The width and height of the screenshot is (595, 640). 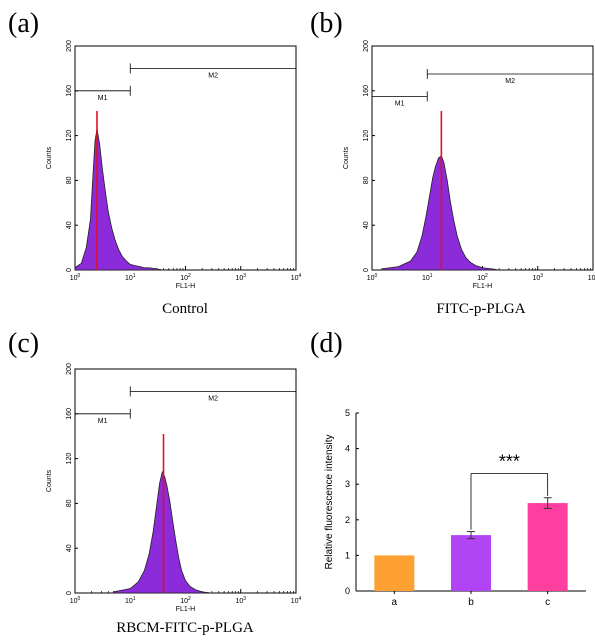 What do you see at coordinates (329, 501) in the screenshot?
I see `y-axis-label: Relative fluorescence intensity` at bounding box center [329, 501].